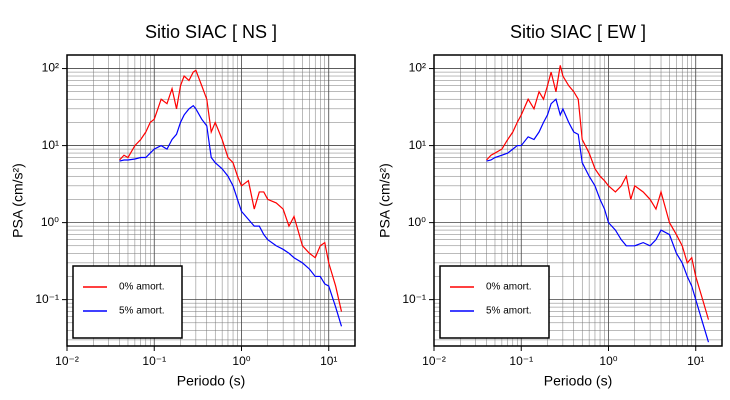  Describe the element at coordinates (211, 32) in the screenshot. I see `chart-title: Sitio SIAC [ NS ]` at that location.